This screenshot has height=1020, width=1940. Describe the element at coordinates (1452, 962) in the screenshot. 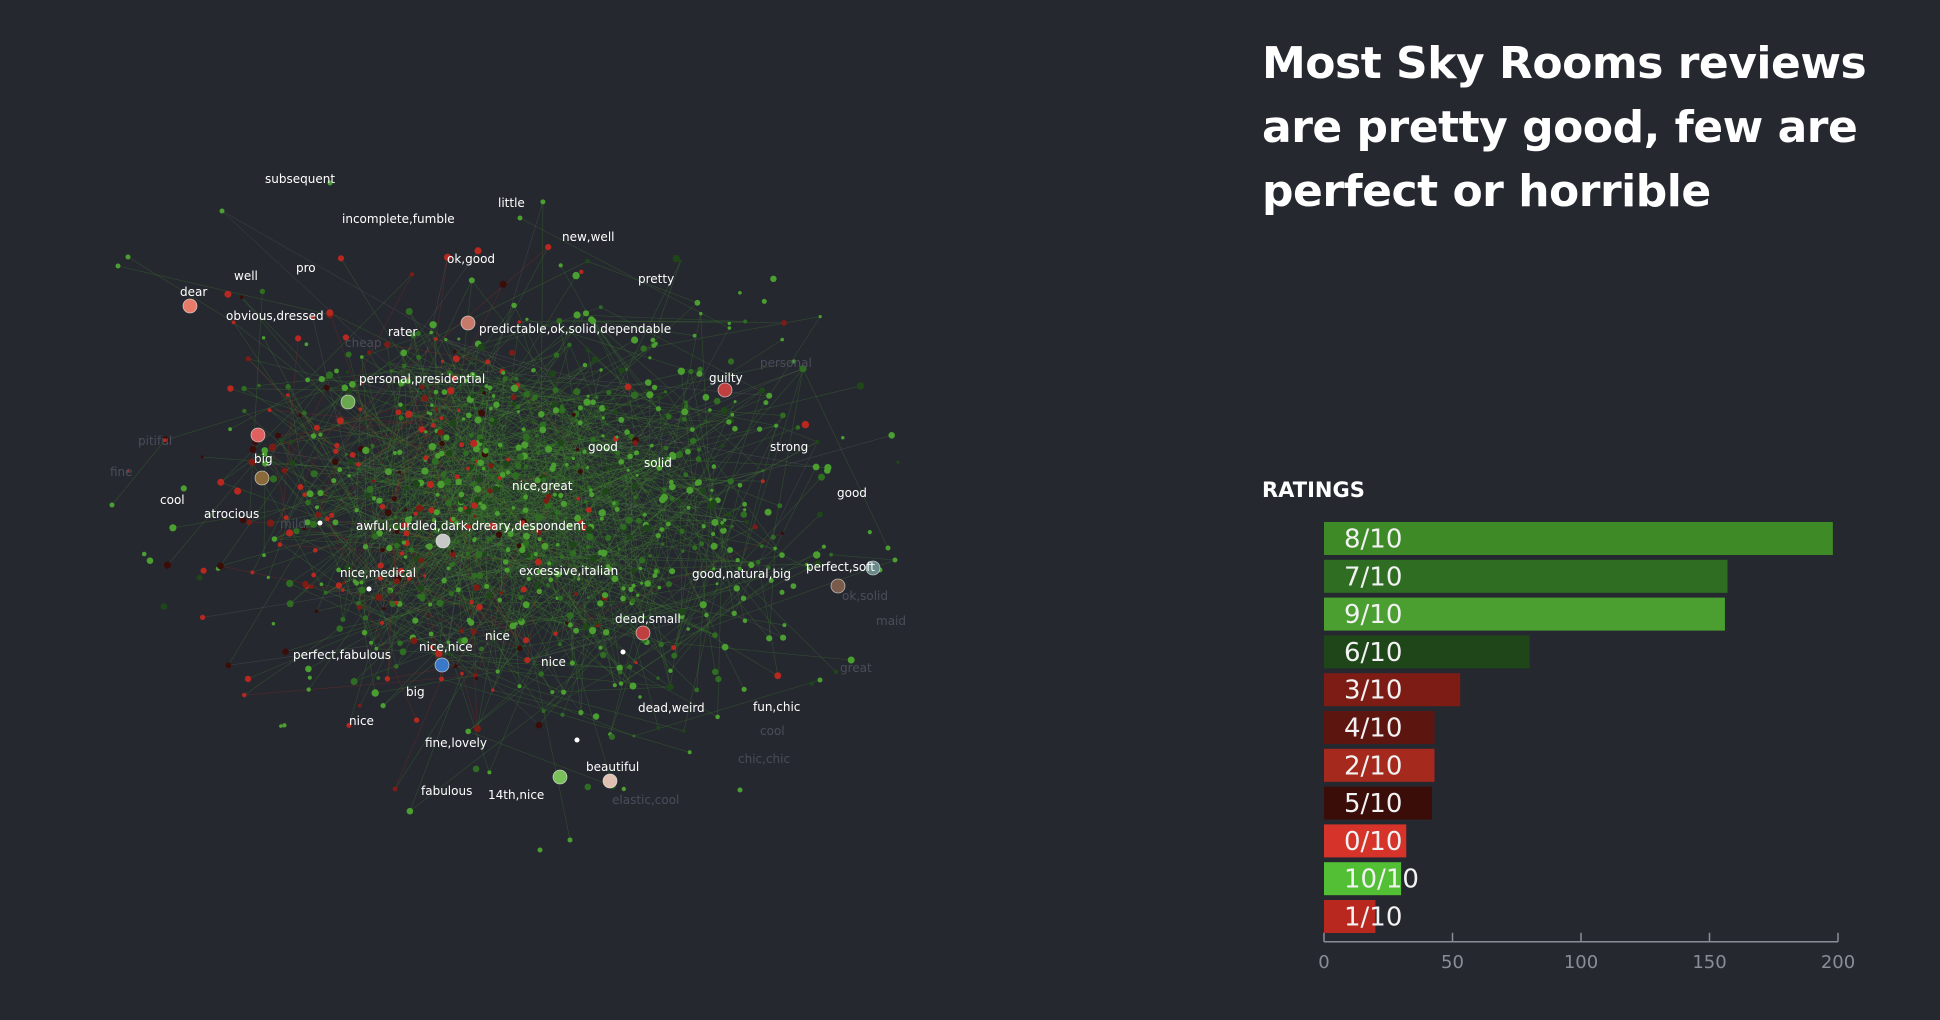

I see `x-tick-label: 50` at that location.